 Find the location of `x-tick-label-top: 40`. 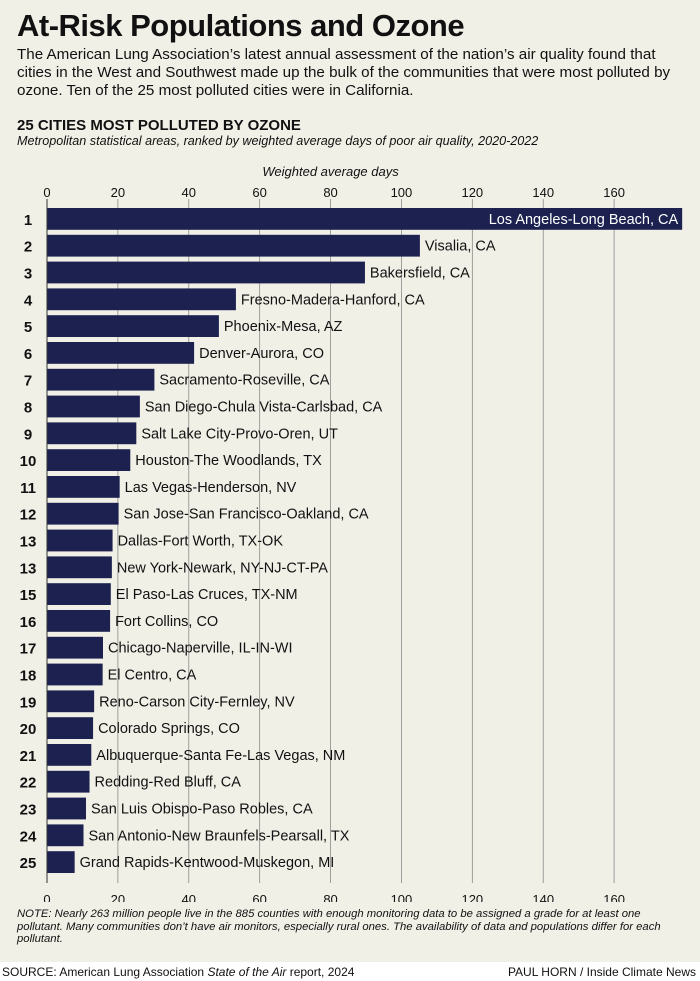

x-tick-label-top: 40 is located at coordinates (189, 192).